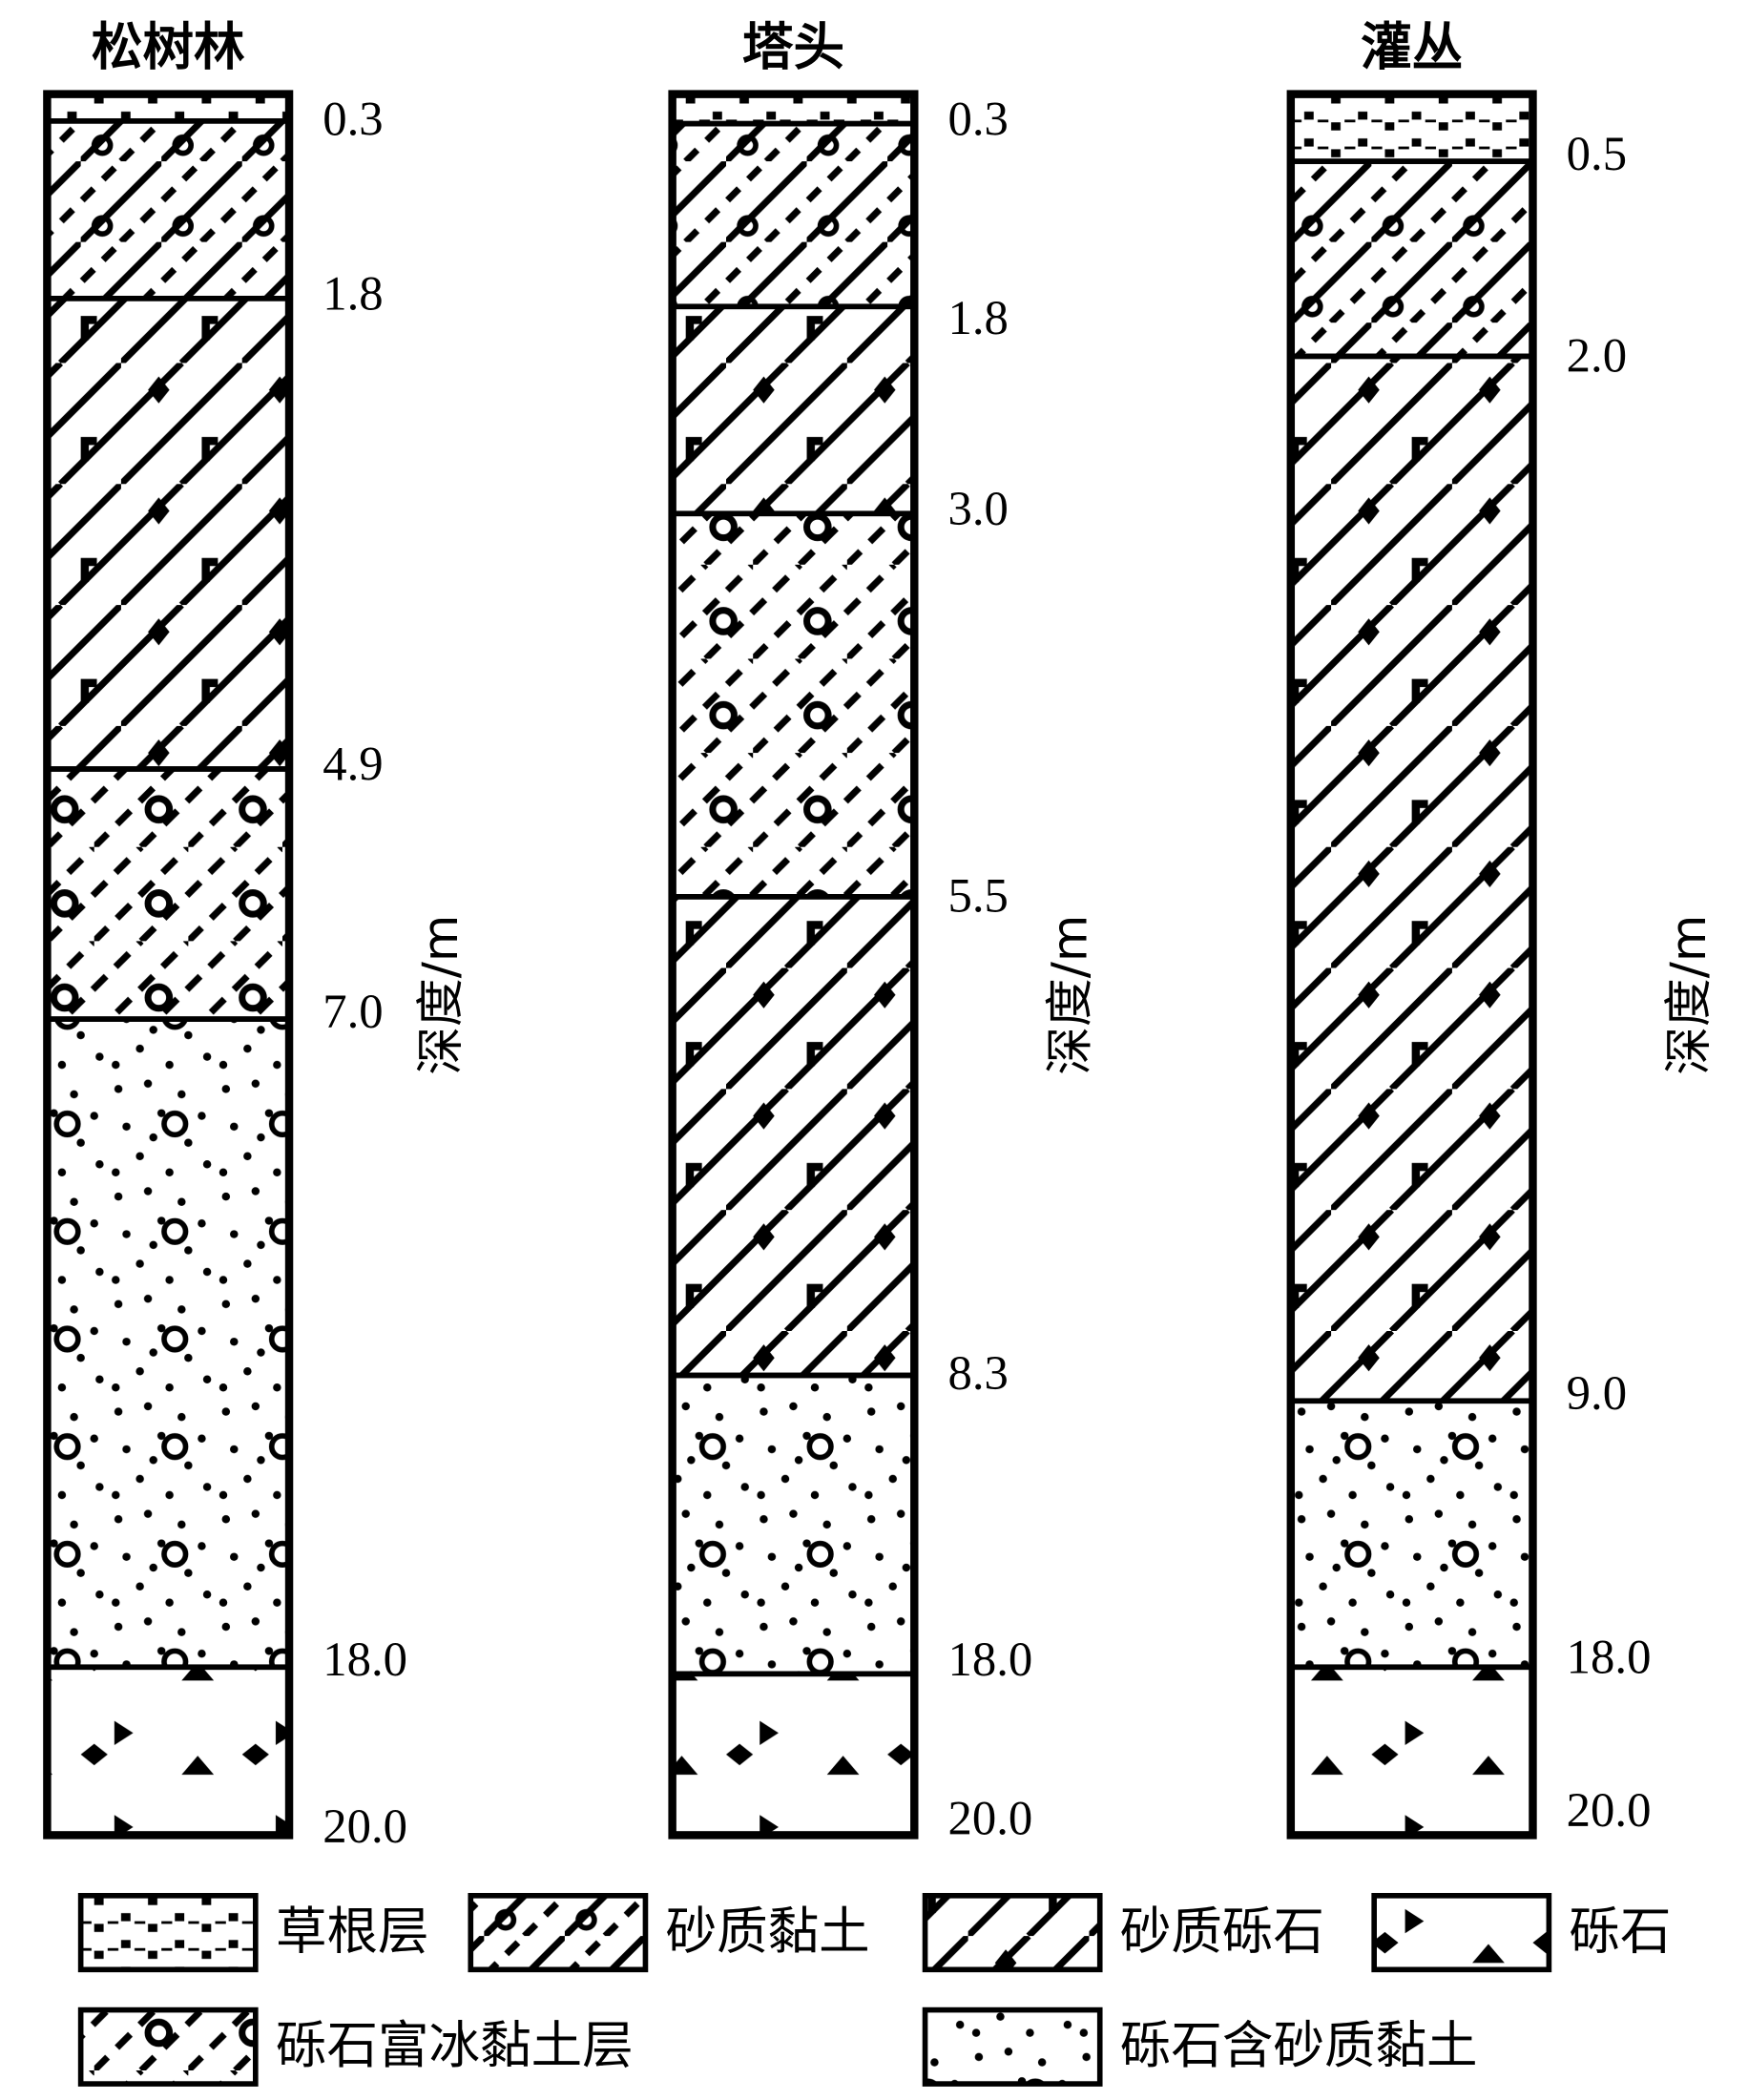 The width and height of the screenshot is (1748, 2100). What do you see at coordinates (353, 1012) in the screenshot?
I see `depth-label: 7.0` at bounding box center [353, 1012].